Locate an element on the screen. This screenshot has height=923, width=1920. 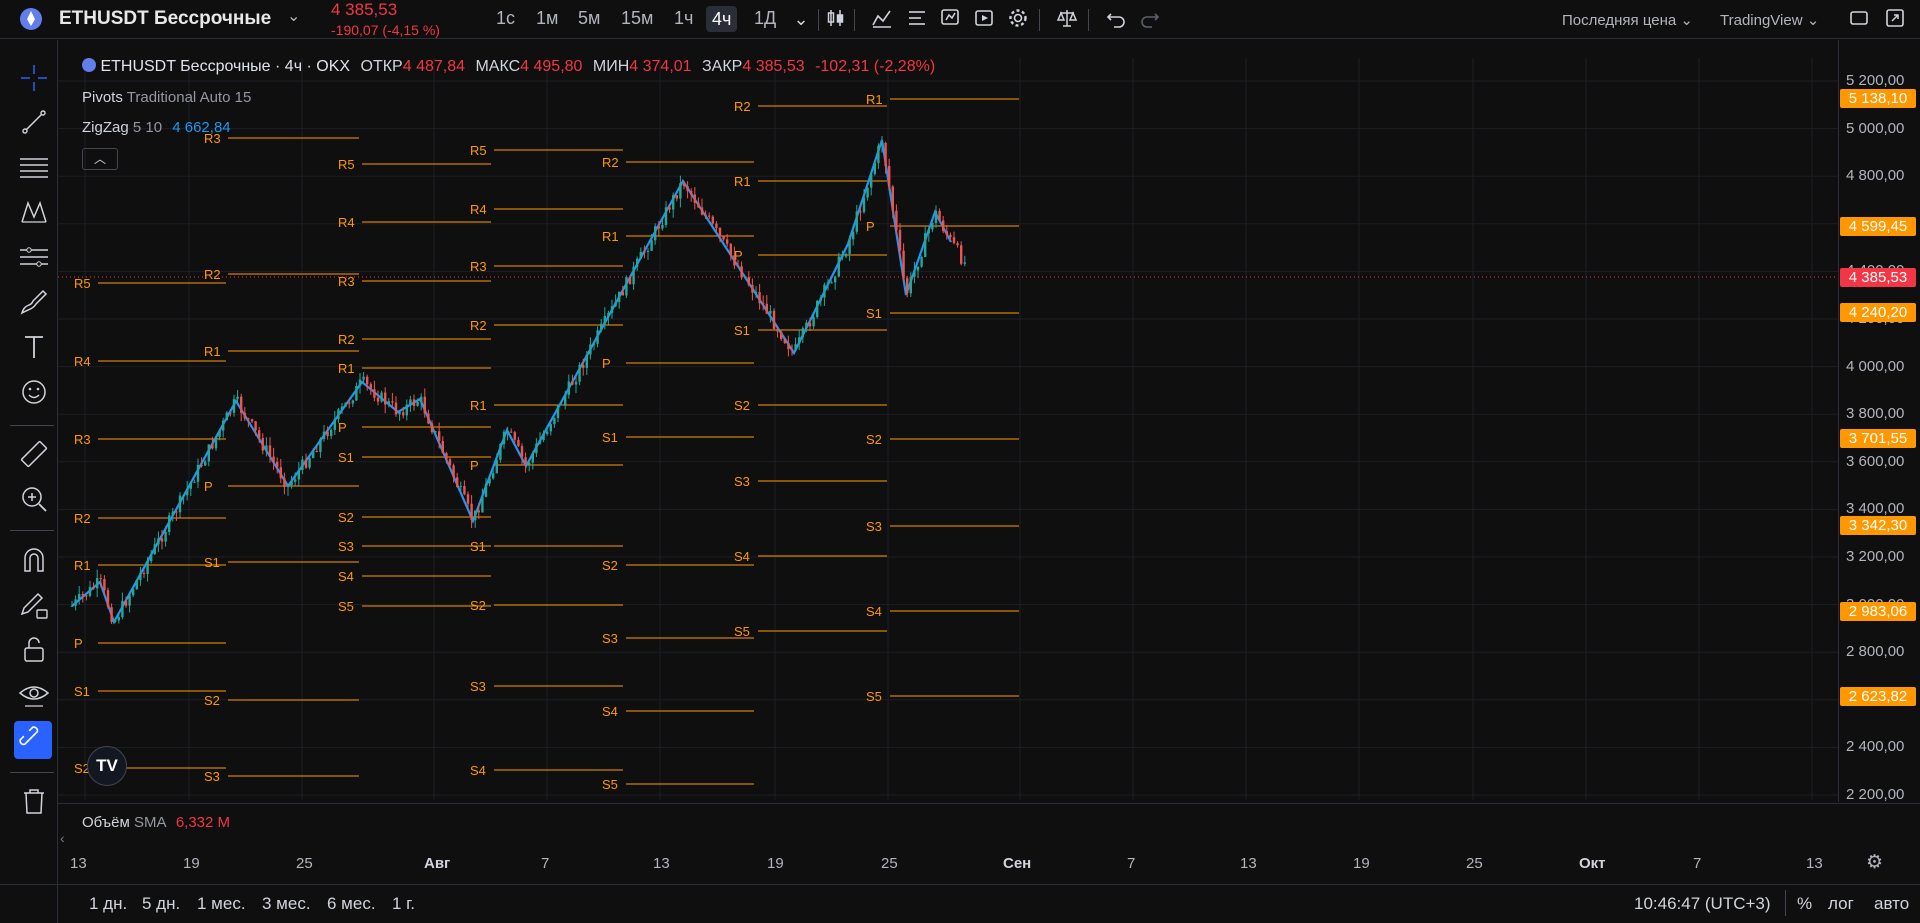
pencil-lock-icon is located at coordinates (34, 605).